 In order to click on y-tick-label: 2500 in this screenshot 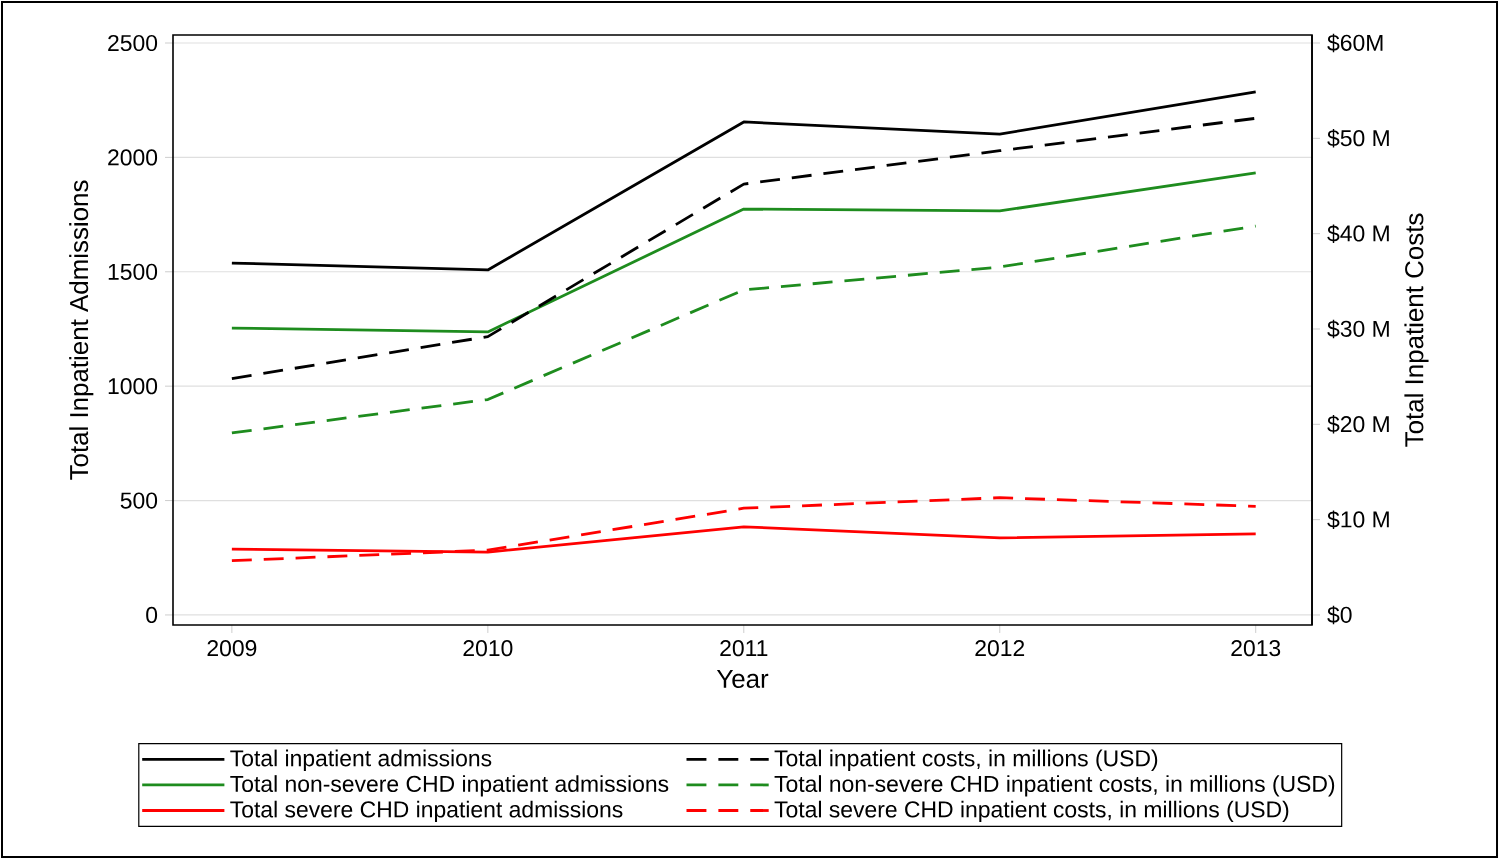, I will do `click(133, 43)`.